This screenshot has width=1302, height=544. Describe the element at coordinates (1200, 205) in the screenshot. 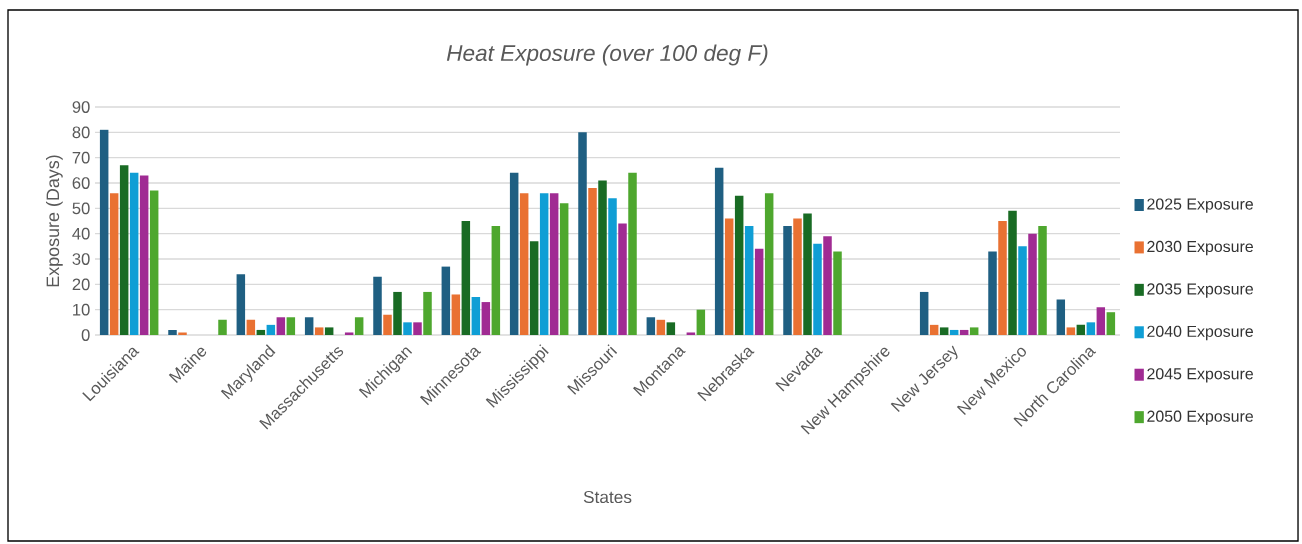

I see `legend-label: 2025 Exposure` at that location.